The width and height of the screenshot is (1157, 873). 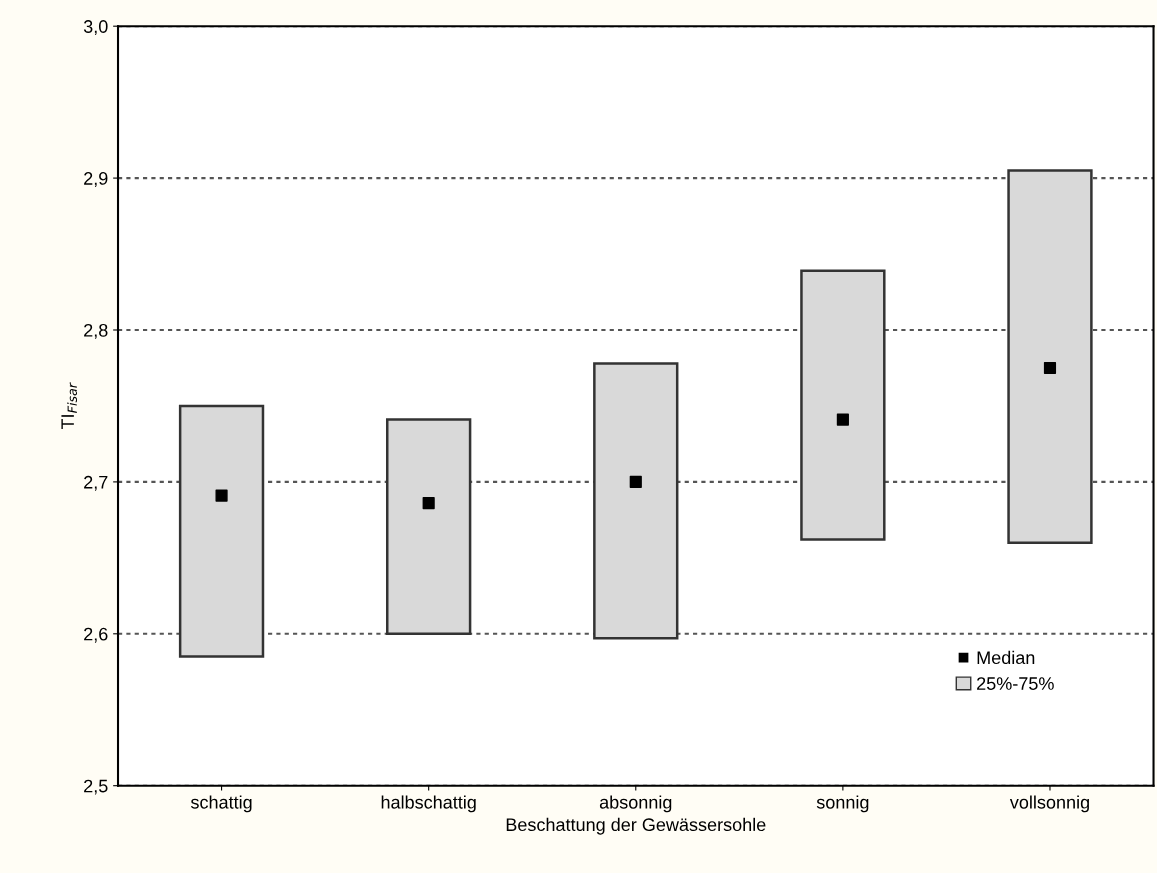 I want to click on legend-label: 25%-75%, so click(x=1015, y=683).